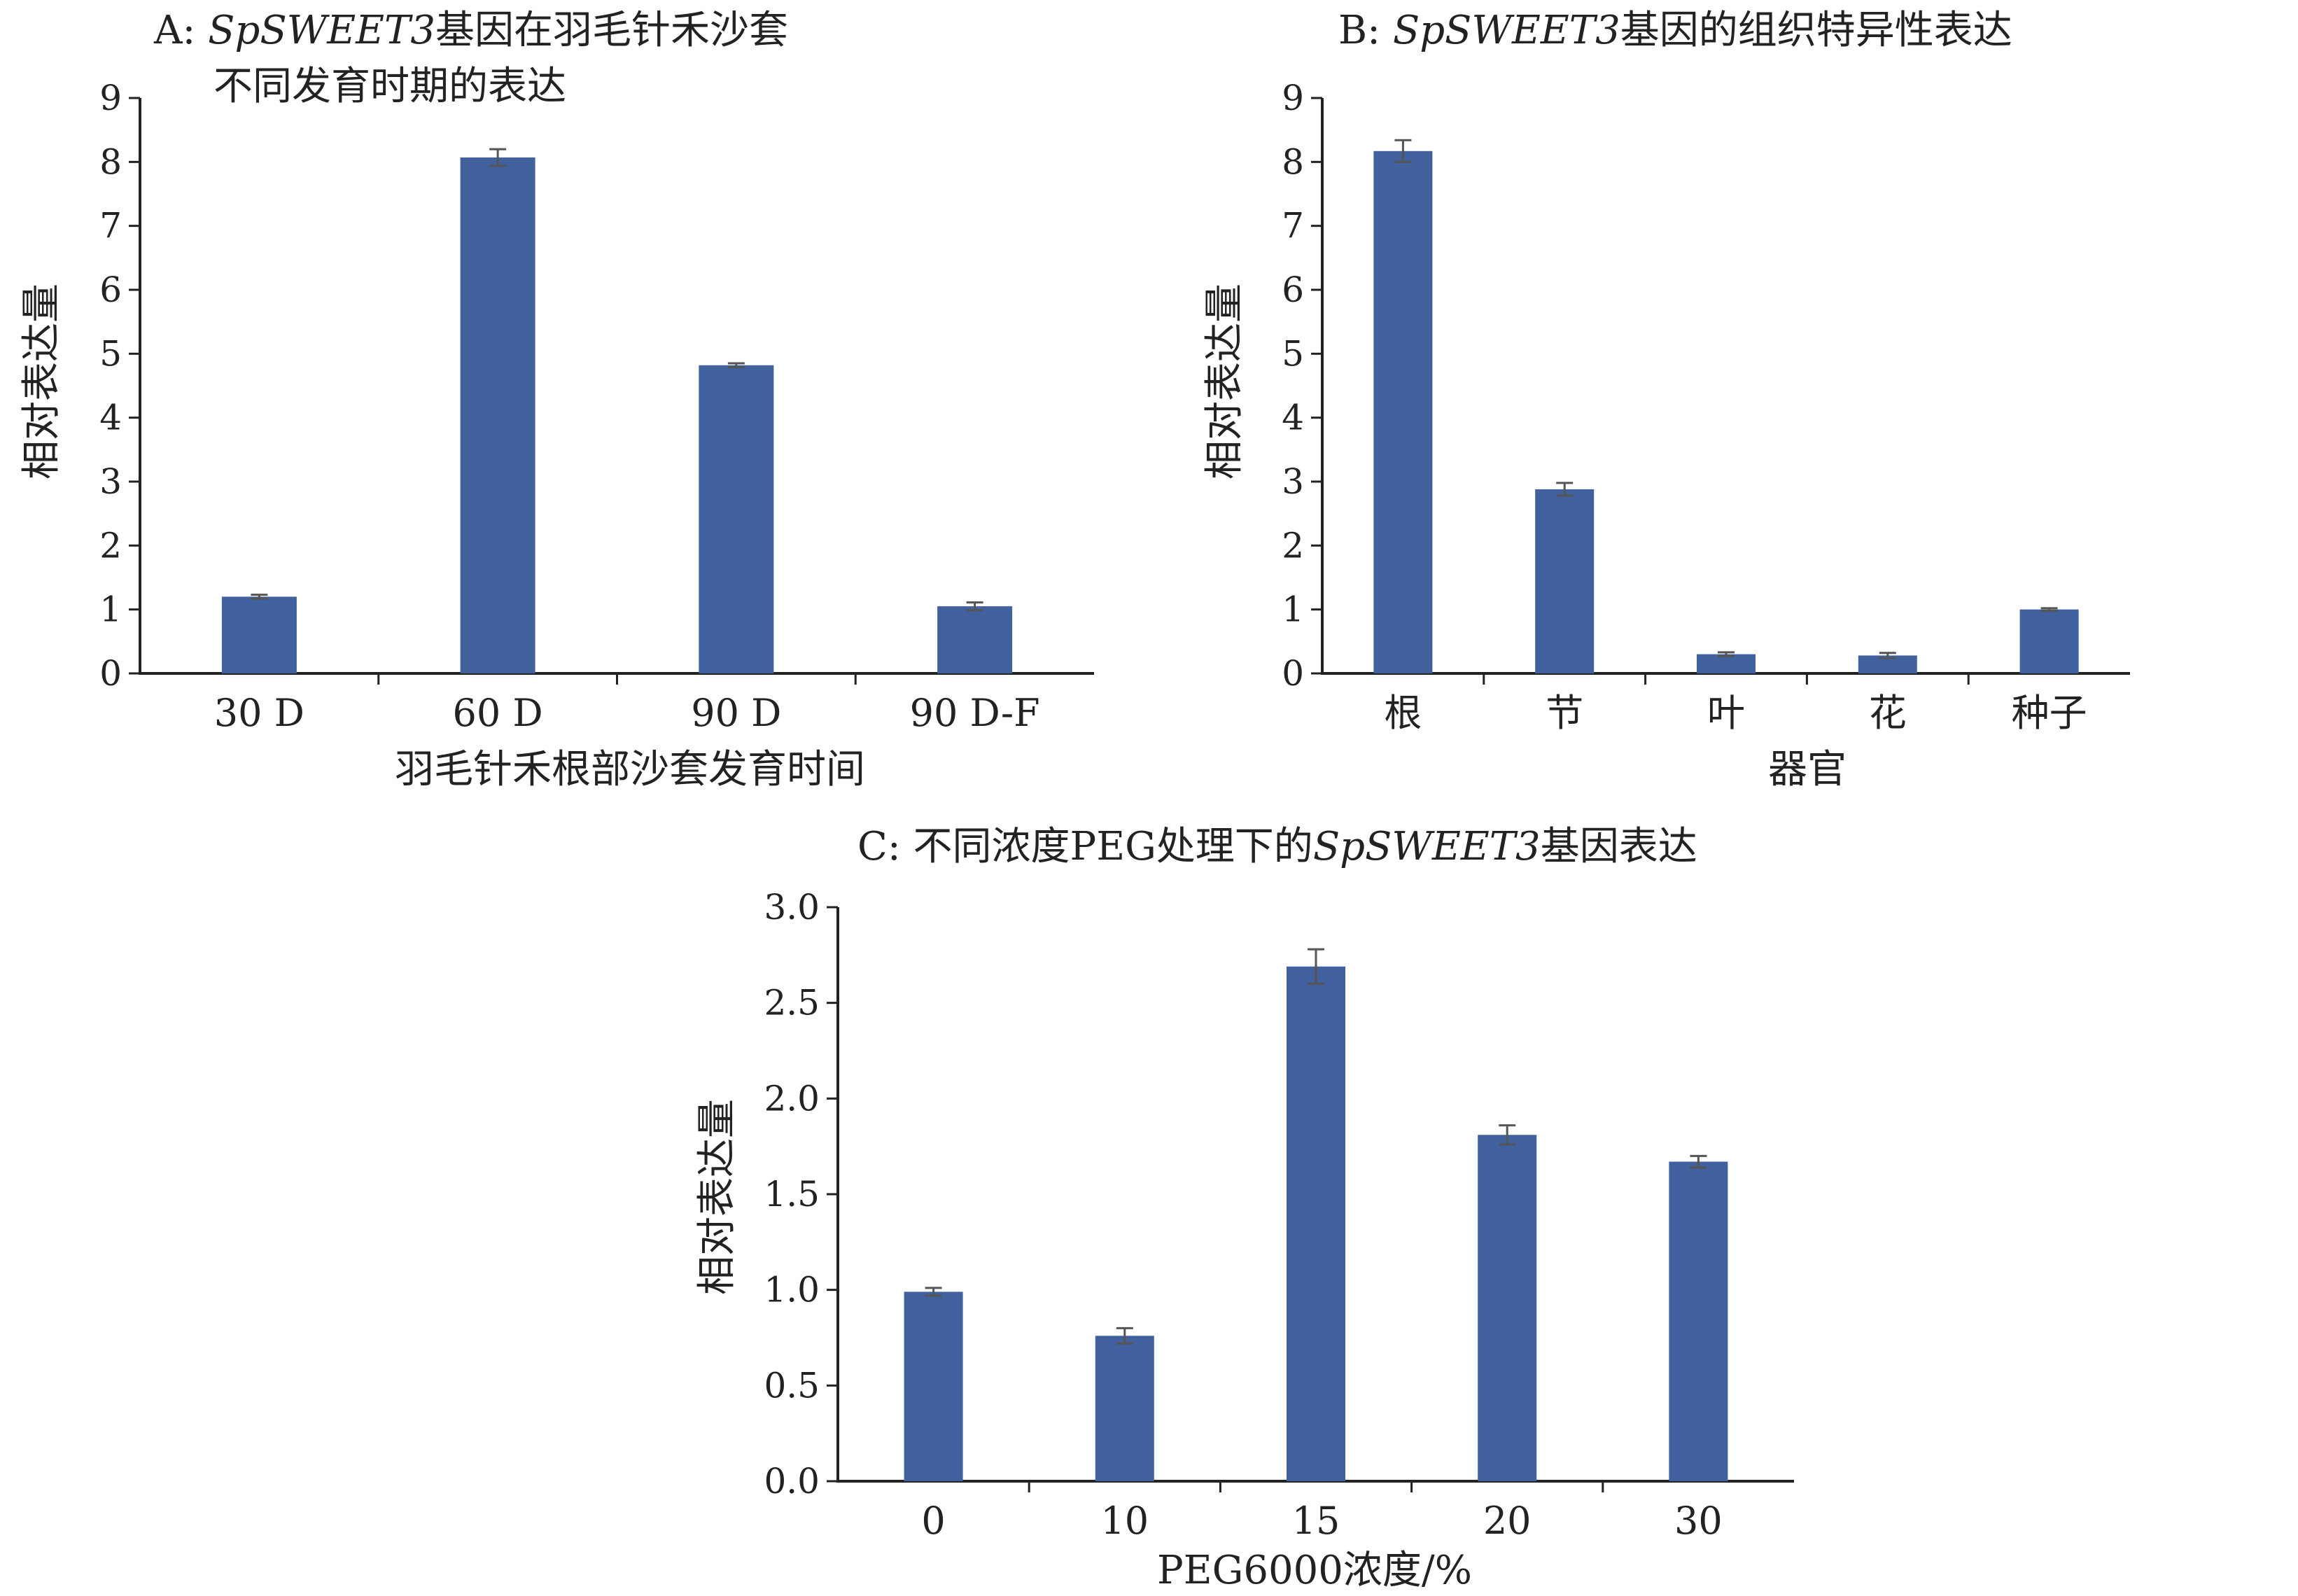  What do you see at coordinates (792, 1098) in the screenshot?
I see `y-tick-label: 2.0` at bounding box center [792, 1098].